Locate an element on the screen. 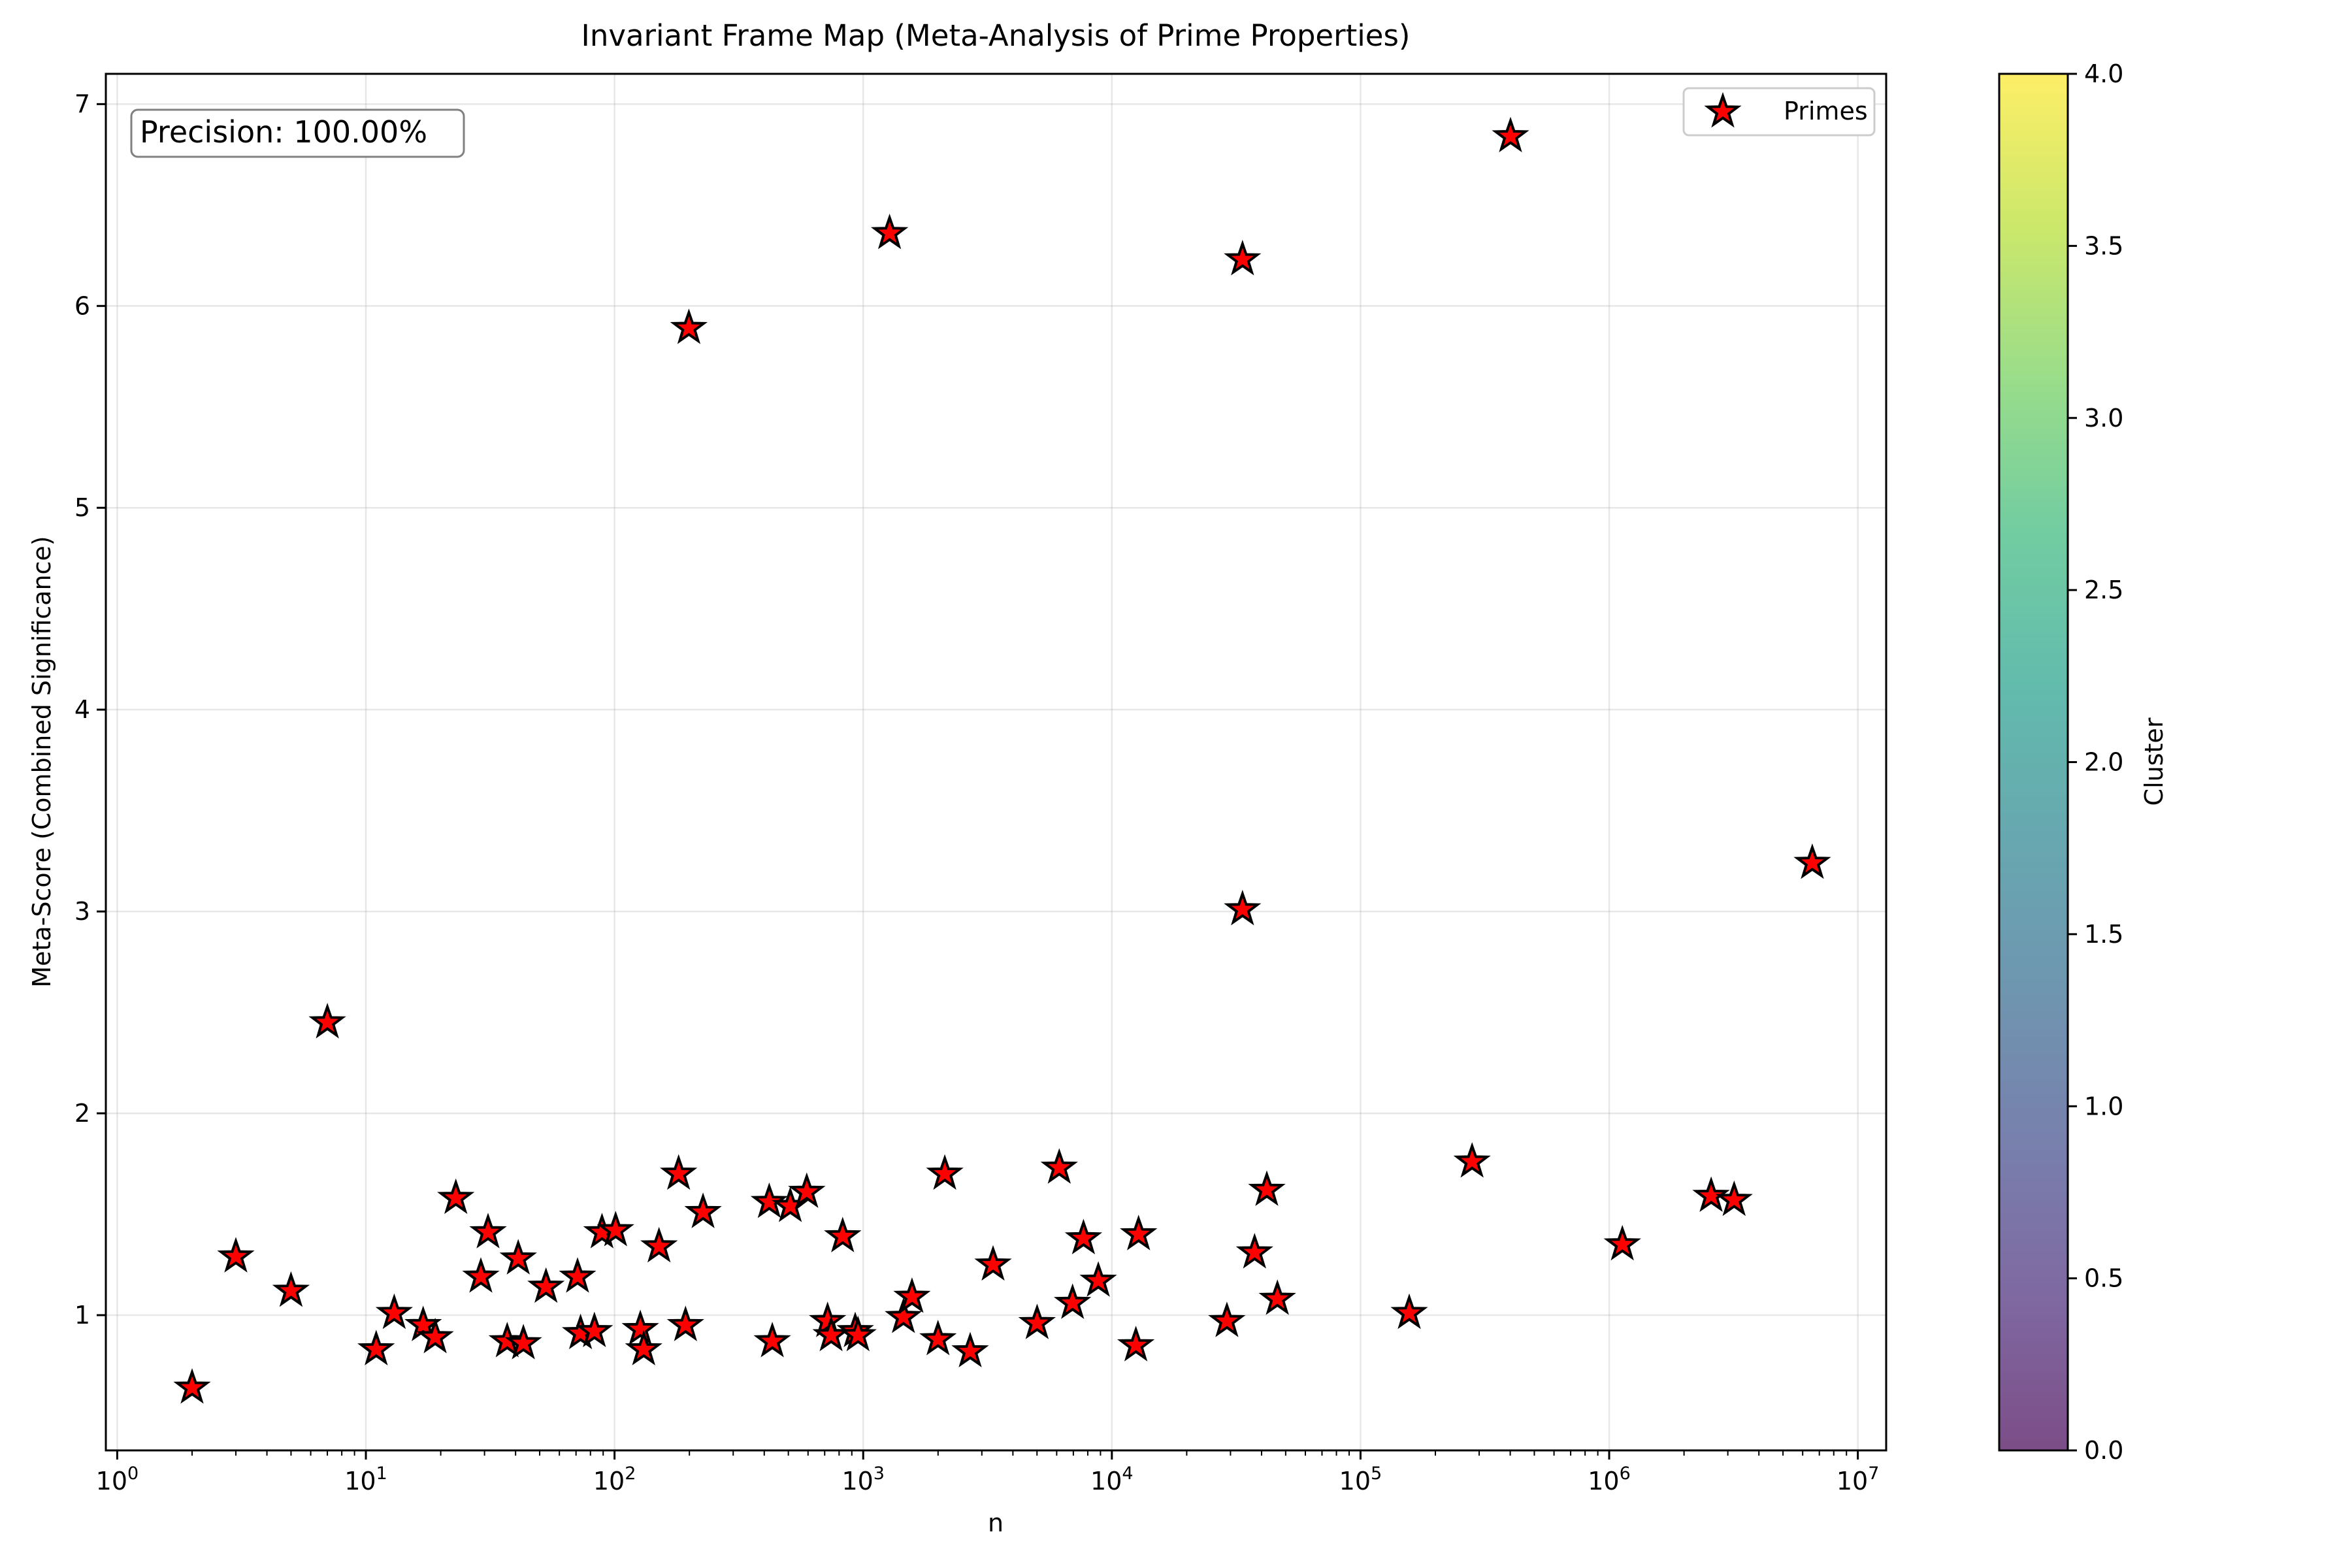 This screenshot has height=1568, width=2352. colorbar-ticks: 0.0 0.5 1.0 1.5 2.0 2.5 3.0 3.5 4.0 is located at coordinates (2095, 762).